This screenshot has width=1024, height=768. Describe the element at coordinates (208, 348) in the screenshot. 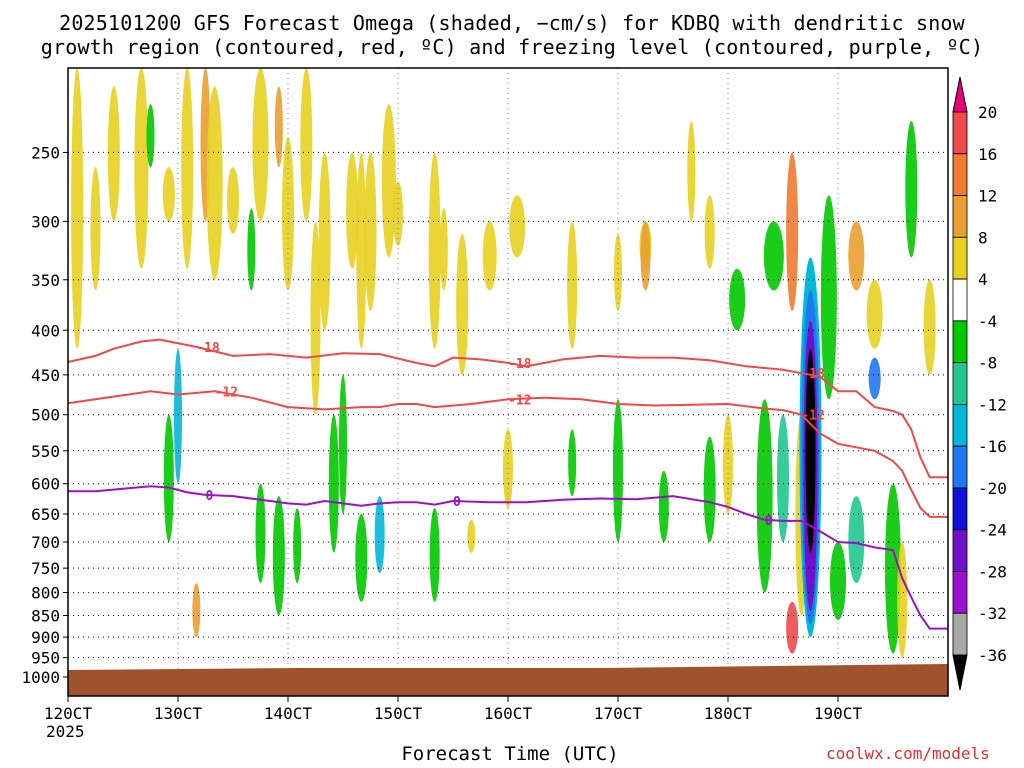

I see `contour-label: -18` at that location.